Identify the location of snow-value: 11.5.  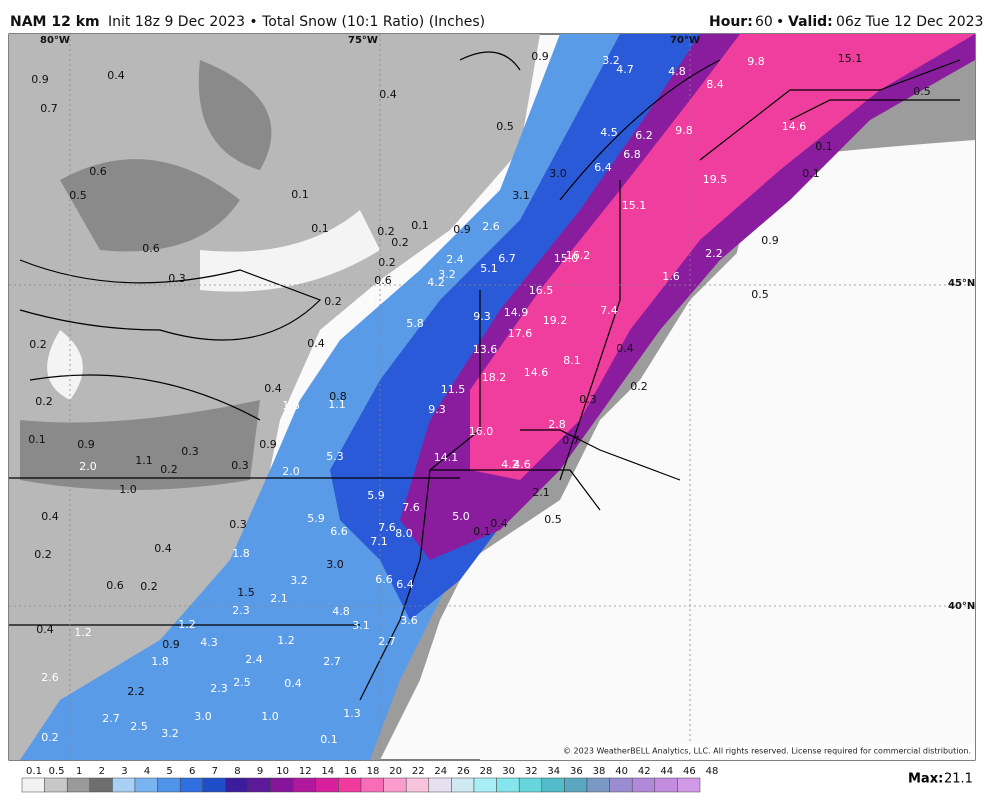
(453, 389).